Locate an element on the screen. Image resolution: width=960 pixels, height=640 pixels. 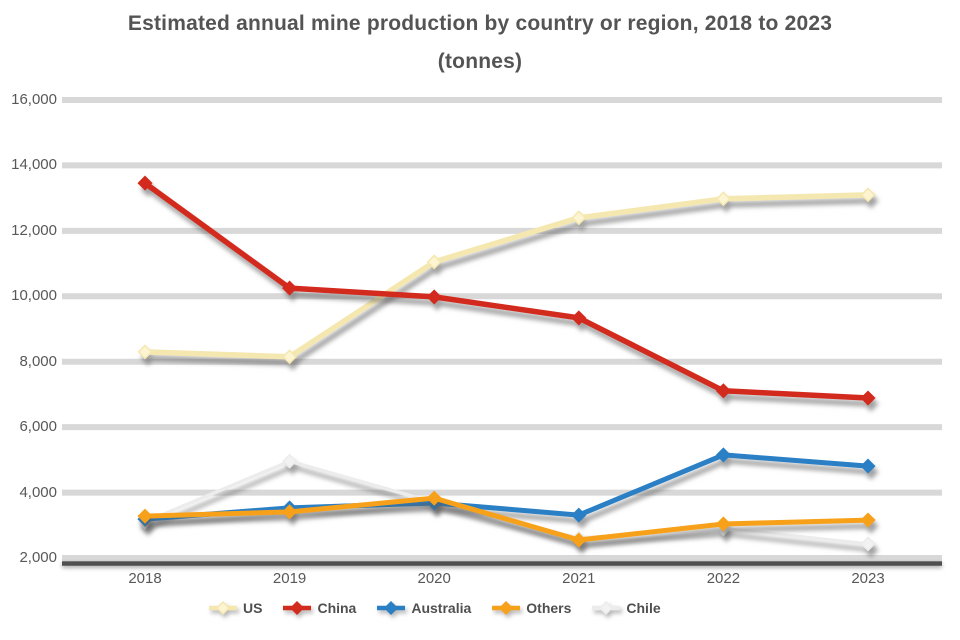
data-point-china-2021 is located at coordinates (579, 318).